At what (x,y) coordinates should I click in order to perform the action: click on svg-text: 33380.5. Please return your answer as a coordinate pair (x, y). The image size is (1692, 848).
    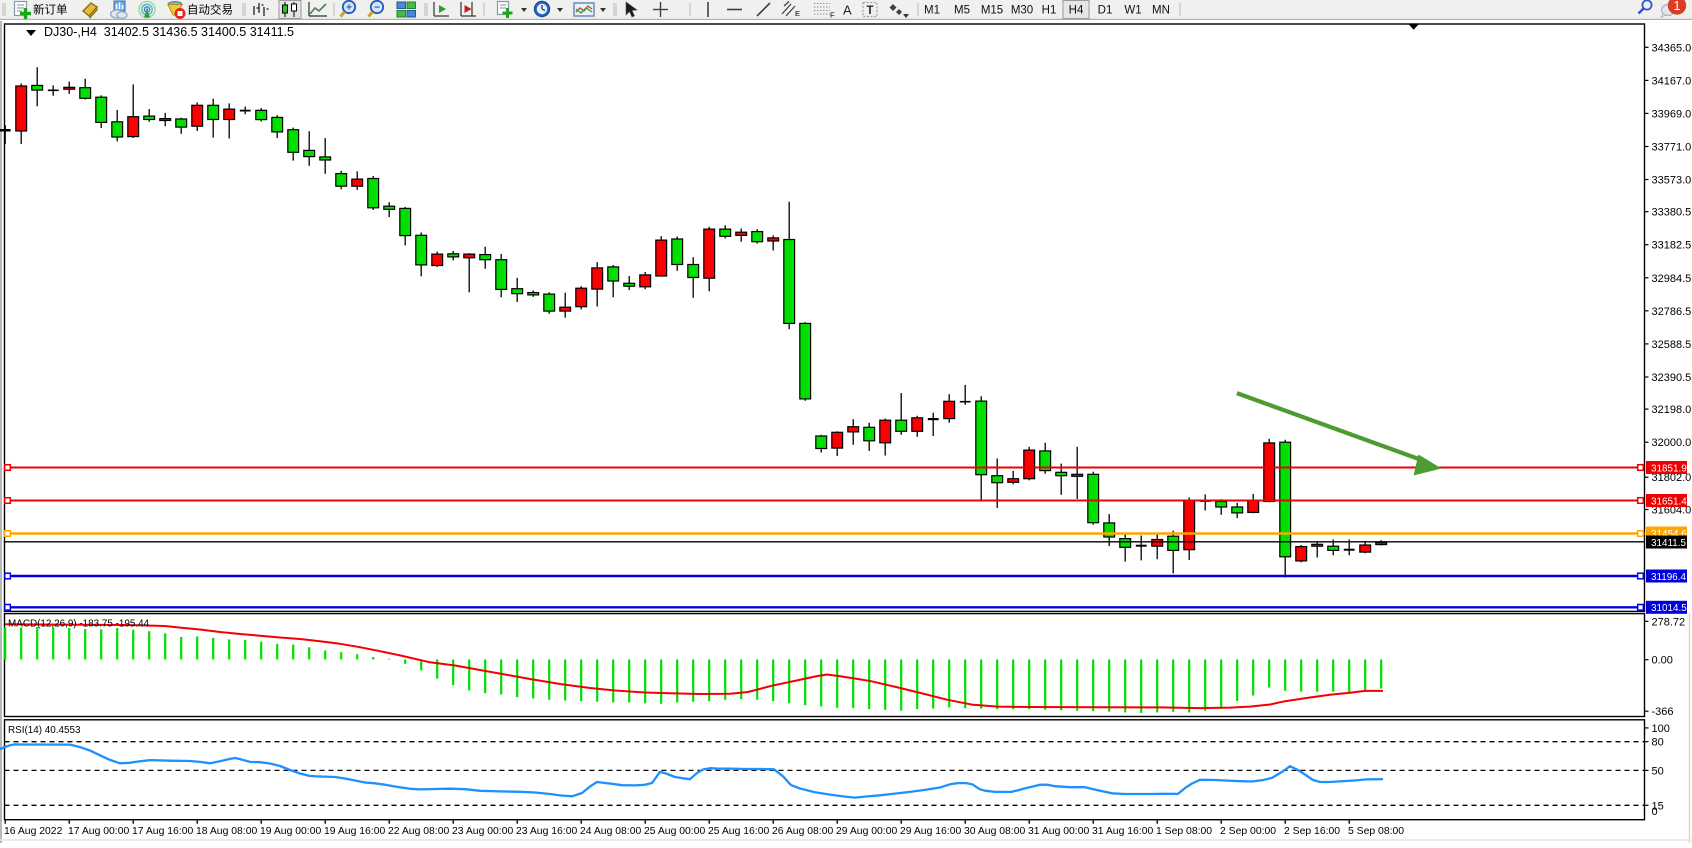
    Looking at the image, I should click on (1672, 213).